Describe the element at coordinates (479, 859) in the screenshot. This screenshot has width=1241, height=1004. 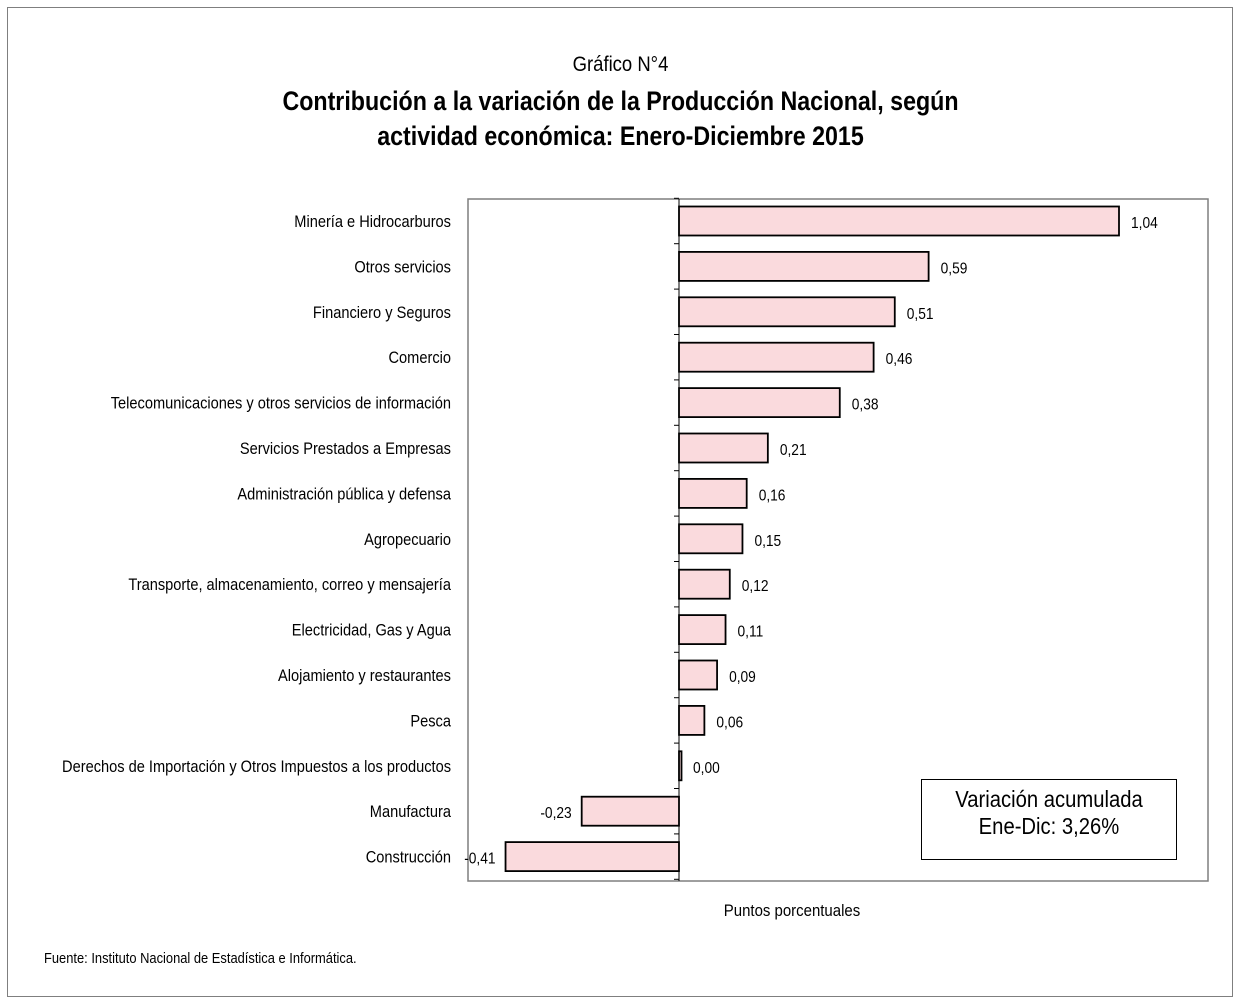
I see `value-label: -0,41` at that location.